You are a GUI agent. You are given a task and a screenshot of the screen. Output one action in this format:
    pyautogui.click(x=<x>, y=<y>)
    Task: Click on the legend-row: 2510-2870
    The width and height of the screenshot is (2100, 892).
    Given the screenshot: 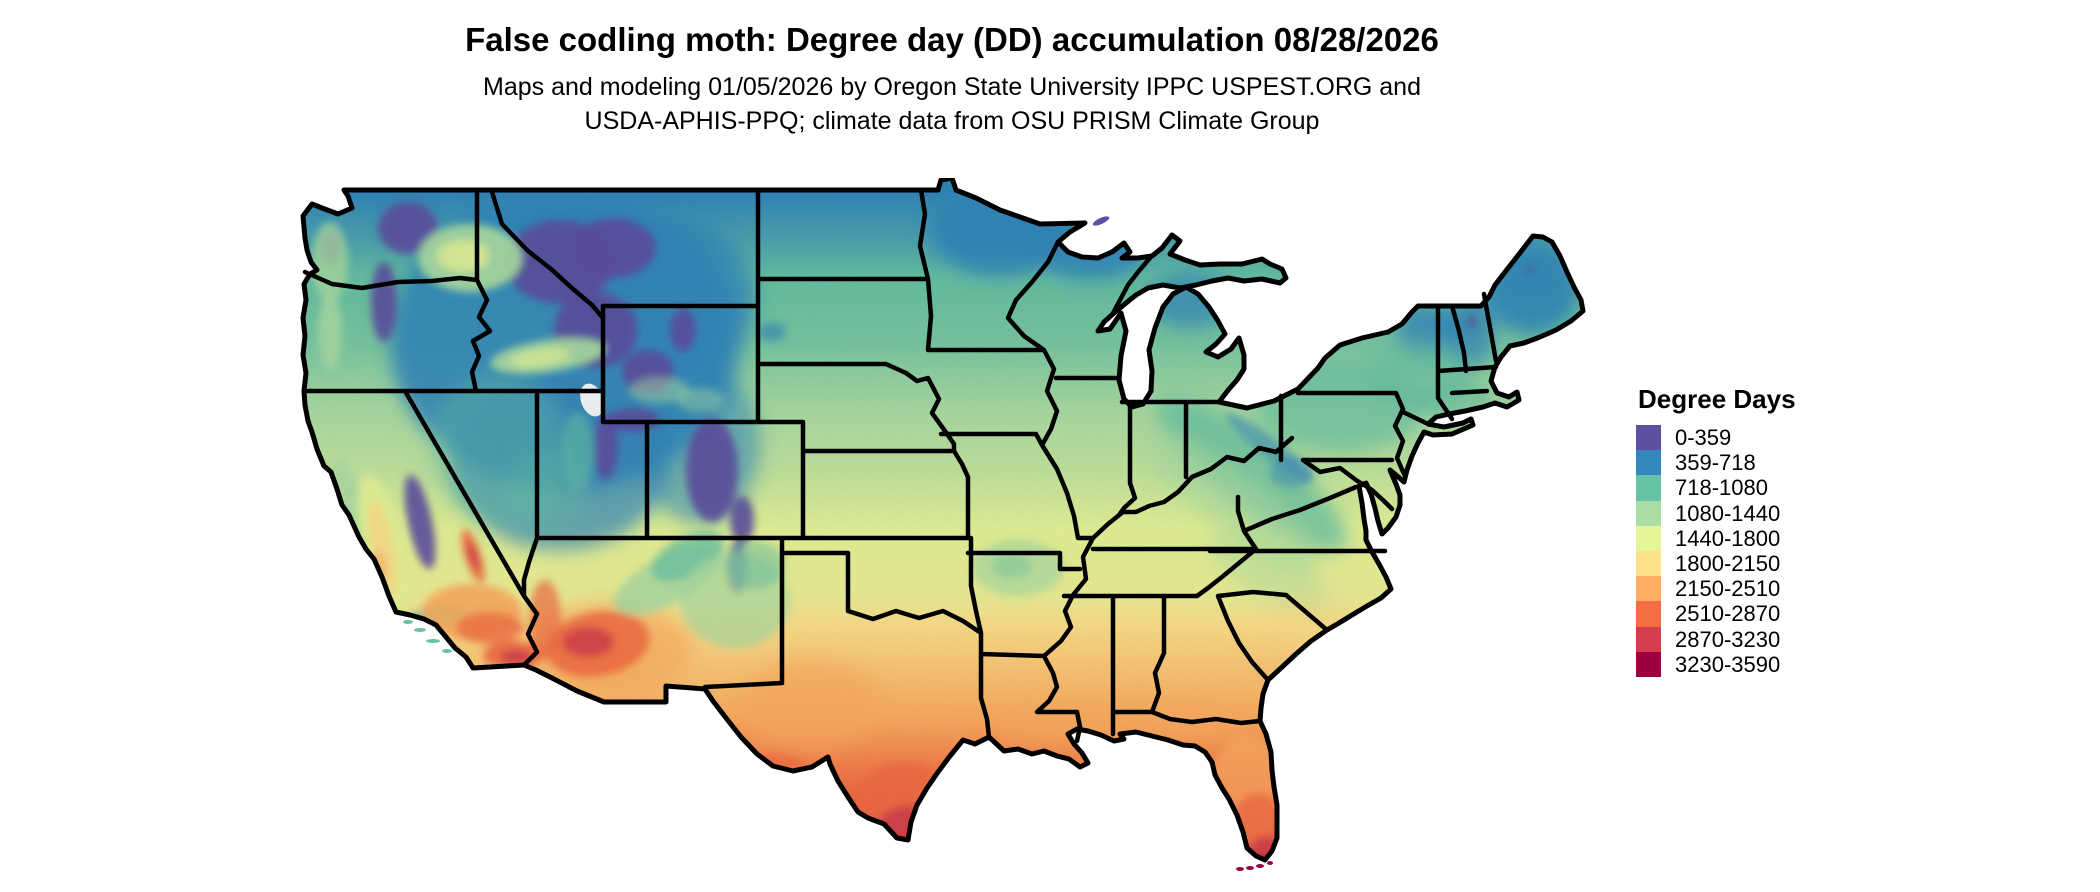 What is the action you would take?
    pyautogui.click(x=1716, y=614)
    